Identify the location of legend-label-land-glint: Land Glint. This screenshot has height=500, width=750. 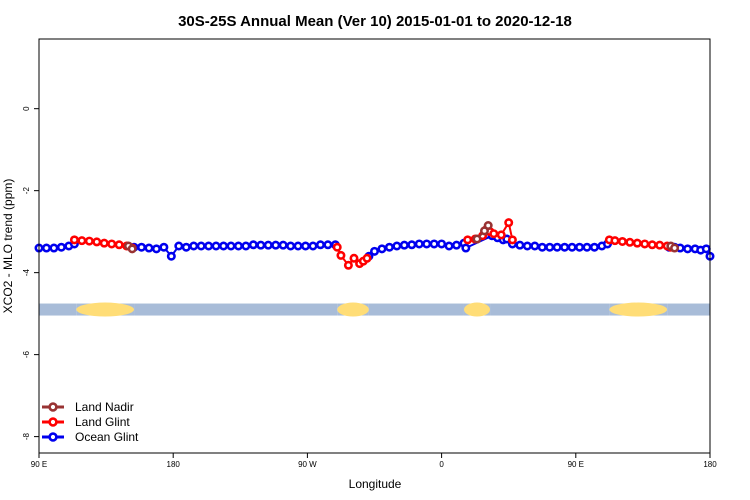
(102, 422).